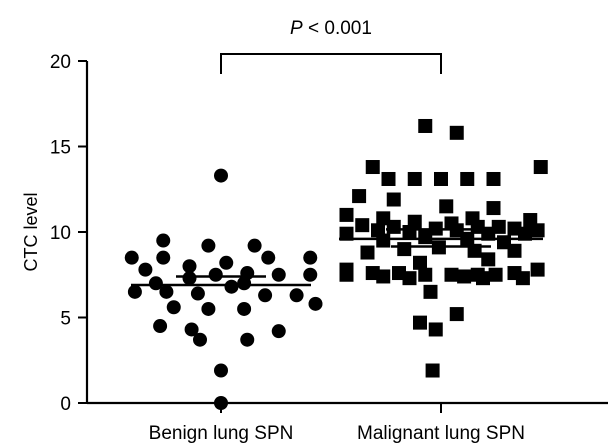 This screenshot has width=611, height=446. Describe the element at coordinates (337, 257) in the screenshot. I see `mean-lines` at that location.